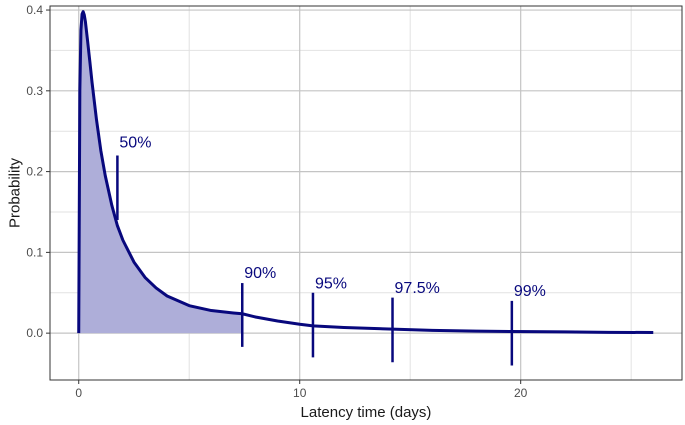 This screenshot has height=425, width=685. Describe the element at coordinates (34, 172) in the screenshot. I see `y-tick-label: 0.2` at that location.